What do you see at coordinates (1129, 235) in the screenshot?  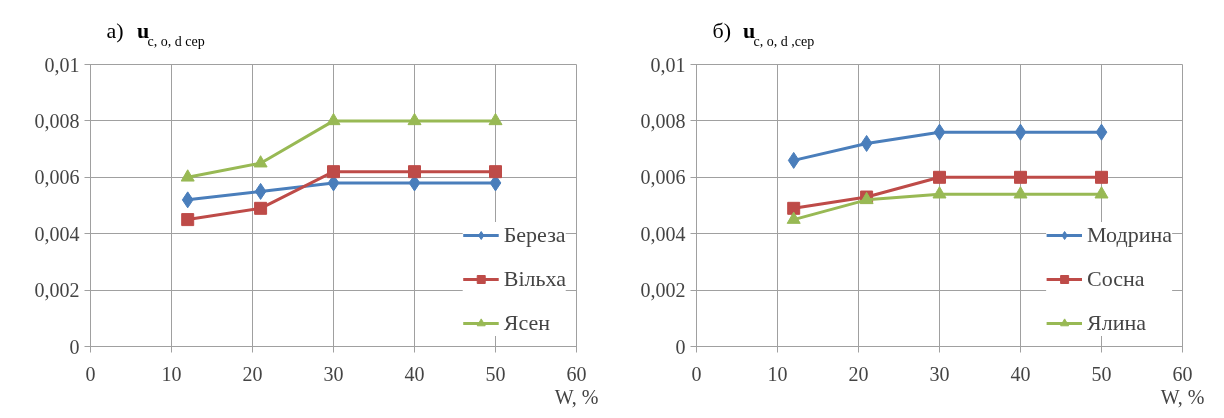 I see `legend-label: Модрина` at bounding box center [1129, 235].